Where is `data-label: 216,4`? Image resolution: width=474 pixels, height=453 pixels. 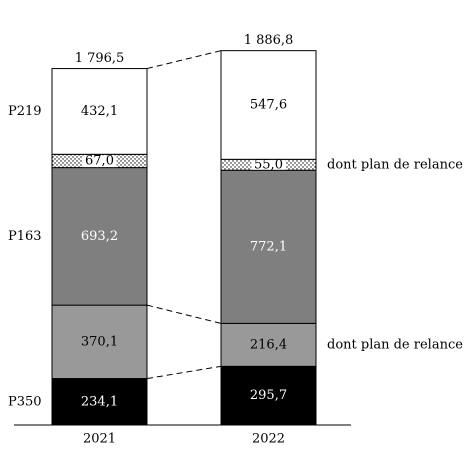
data-label: 216,4 is located at coordinates (268, 344).